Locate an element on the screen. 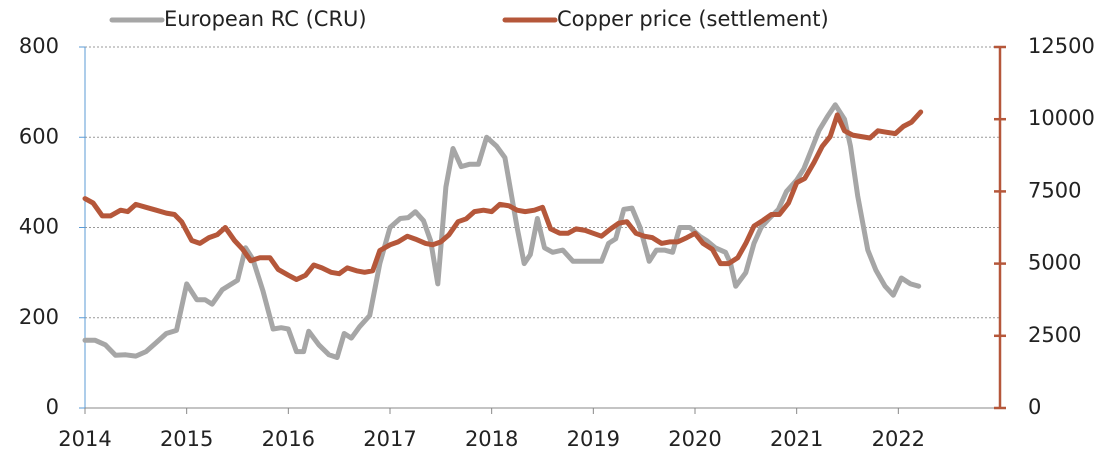 The image size is (1107, 459). y2-tick-label: 5000 is located at coordinates (1054, 263).